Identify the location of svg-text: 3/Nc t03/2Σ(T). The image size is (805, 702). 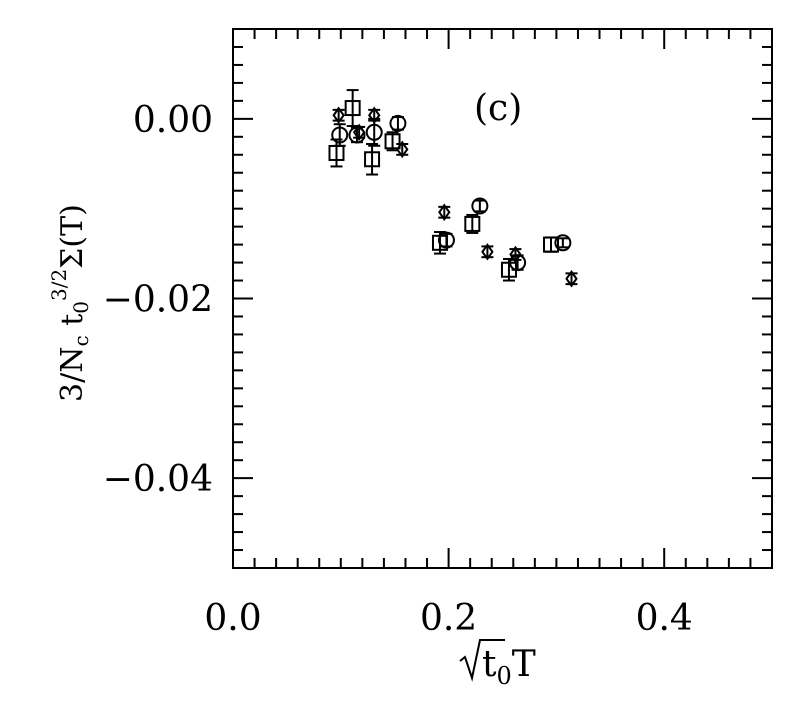
(70, 303).